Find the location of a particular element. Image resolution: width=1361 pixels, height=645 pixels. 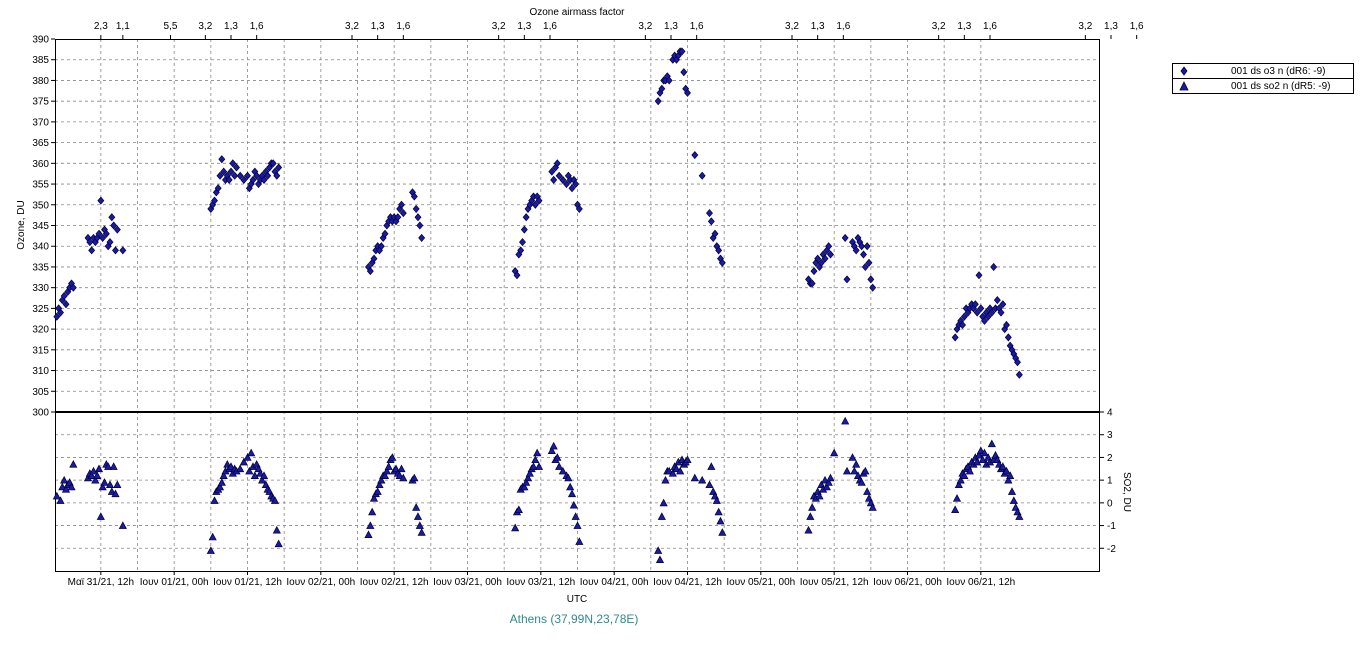

ozone-tick-label: 335 is located at coordinates (40, 267).